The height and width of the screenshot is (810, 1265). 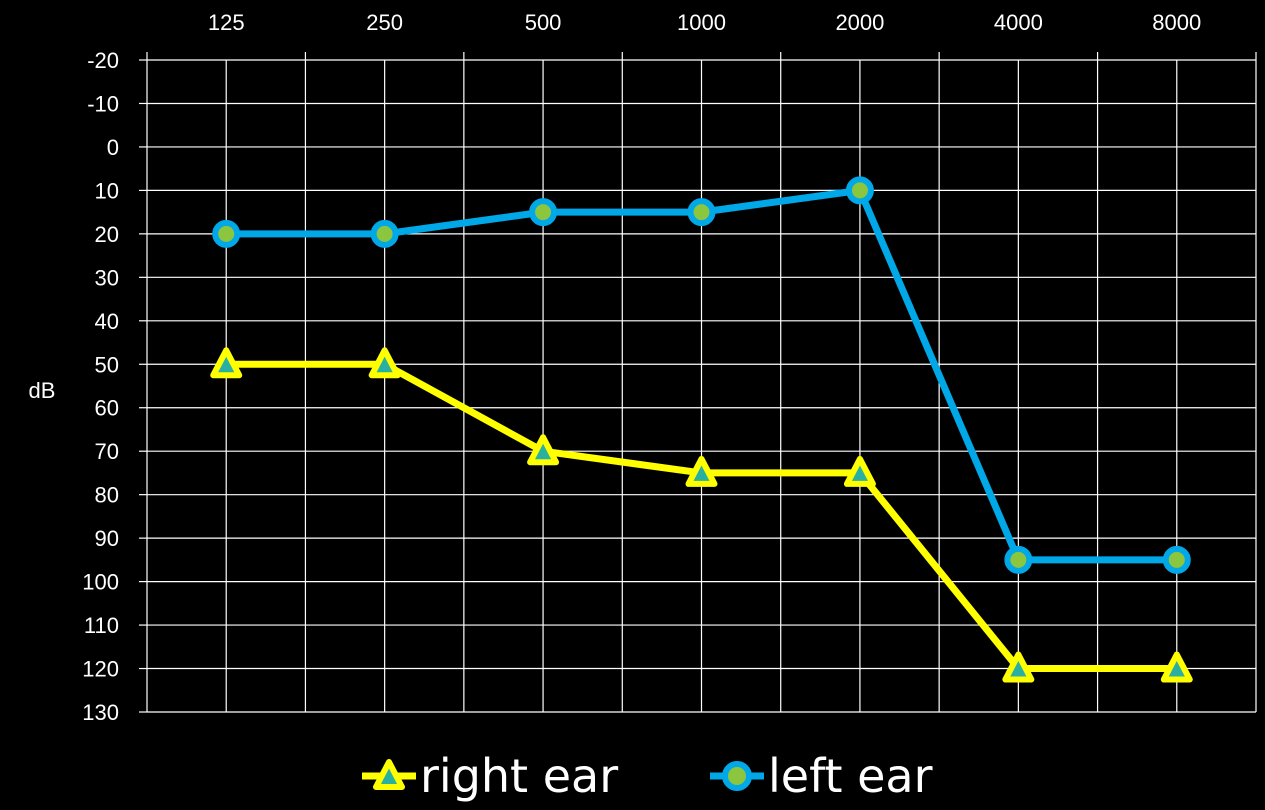 I want to click on x-tick-label: 8000, so click(x=1176, y=22).